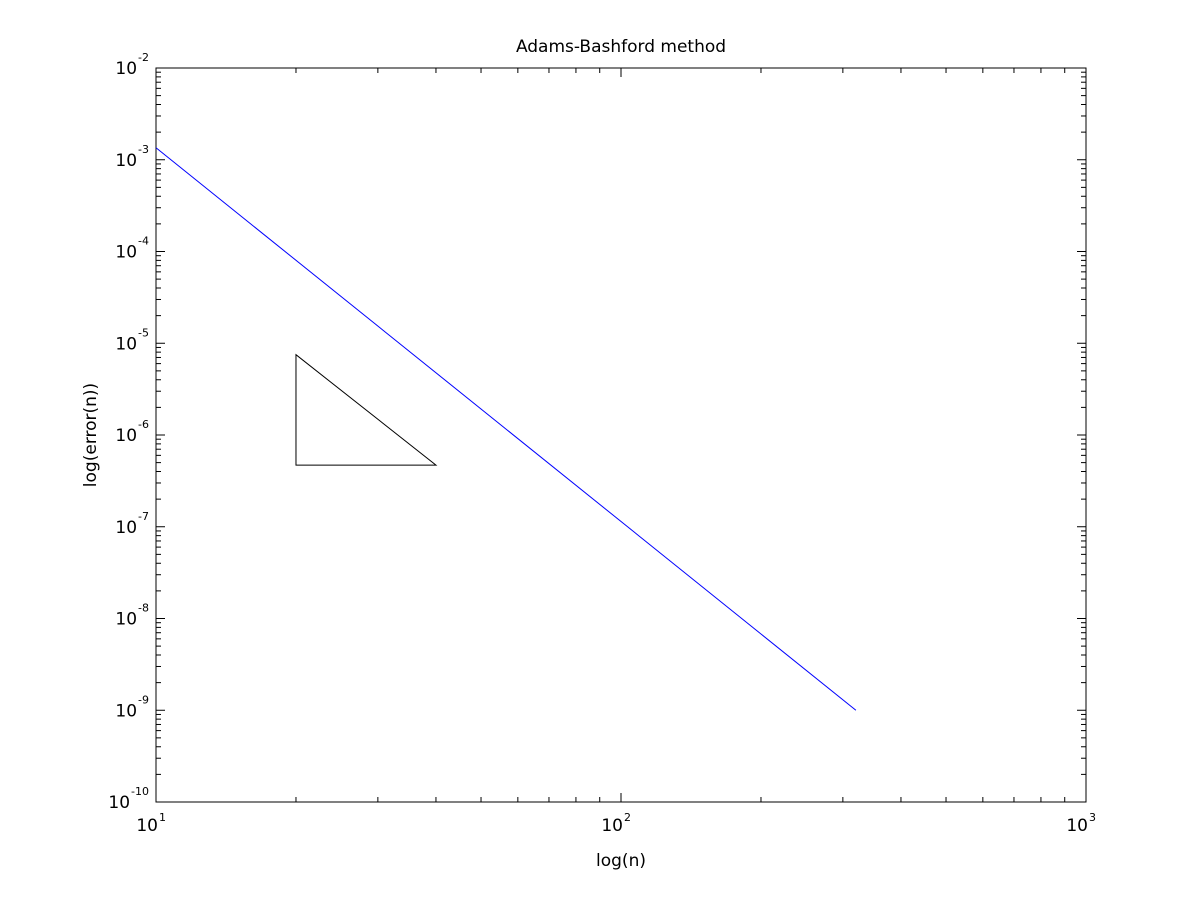 The image size is (1200, 901). Describe the element at coordinates (143, 424) in the screenshot. I see `y-tick-label-exponent: -6` at that location.